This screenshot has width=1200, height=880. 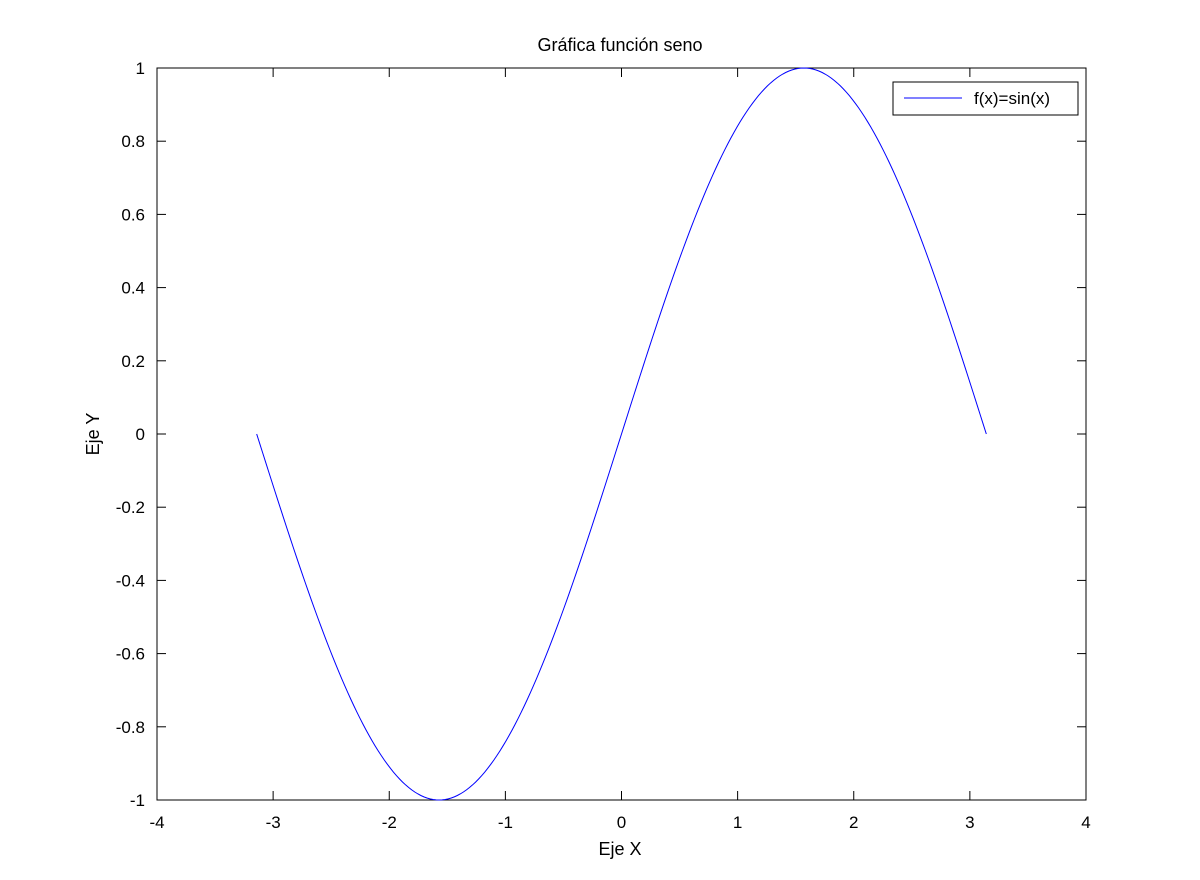 What do you see at coordinates (140, 434) in the screenshot?
I see `y-tick-label: 0` at bounding box center [140, 434].